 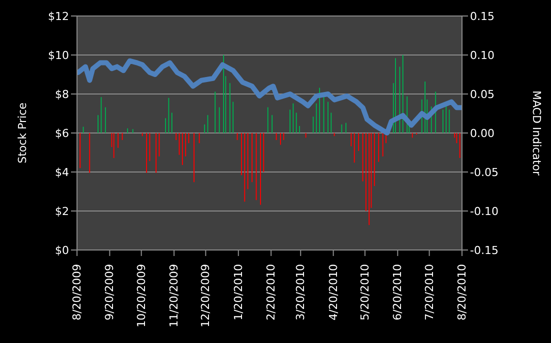 What do you see at coordinates (58, 55) in the screenshot?
I see `y-tick-label: $10` at bounding box center [58, 55].